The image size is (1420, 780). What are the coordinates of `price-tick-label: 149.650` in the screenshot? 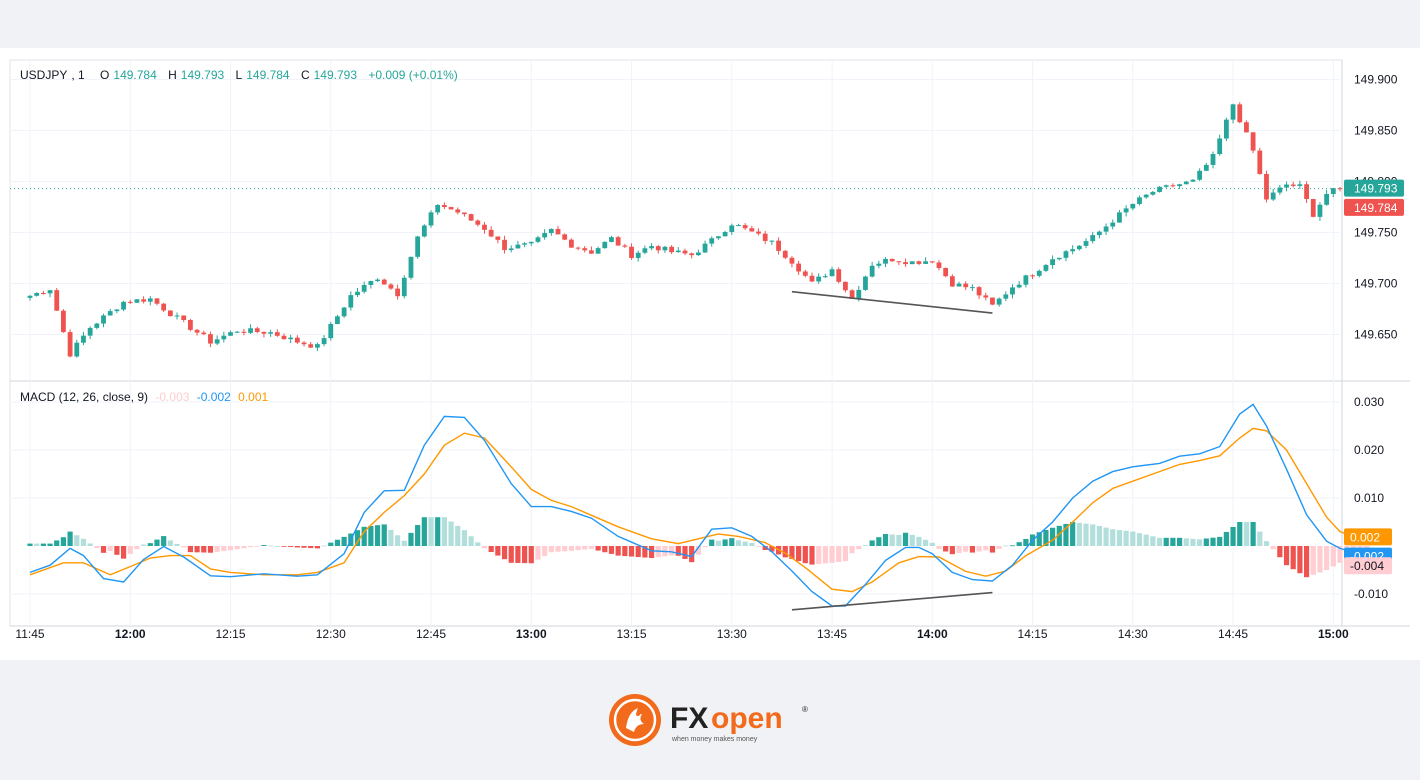 It's located at (1376, 335).